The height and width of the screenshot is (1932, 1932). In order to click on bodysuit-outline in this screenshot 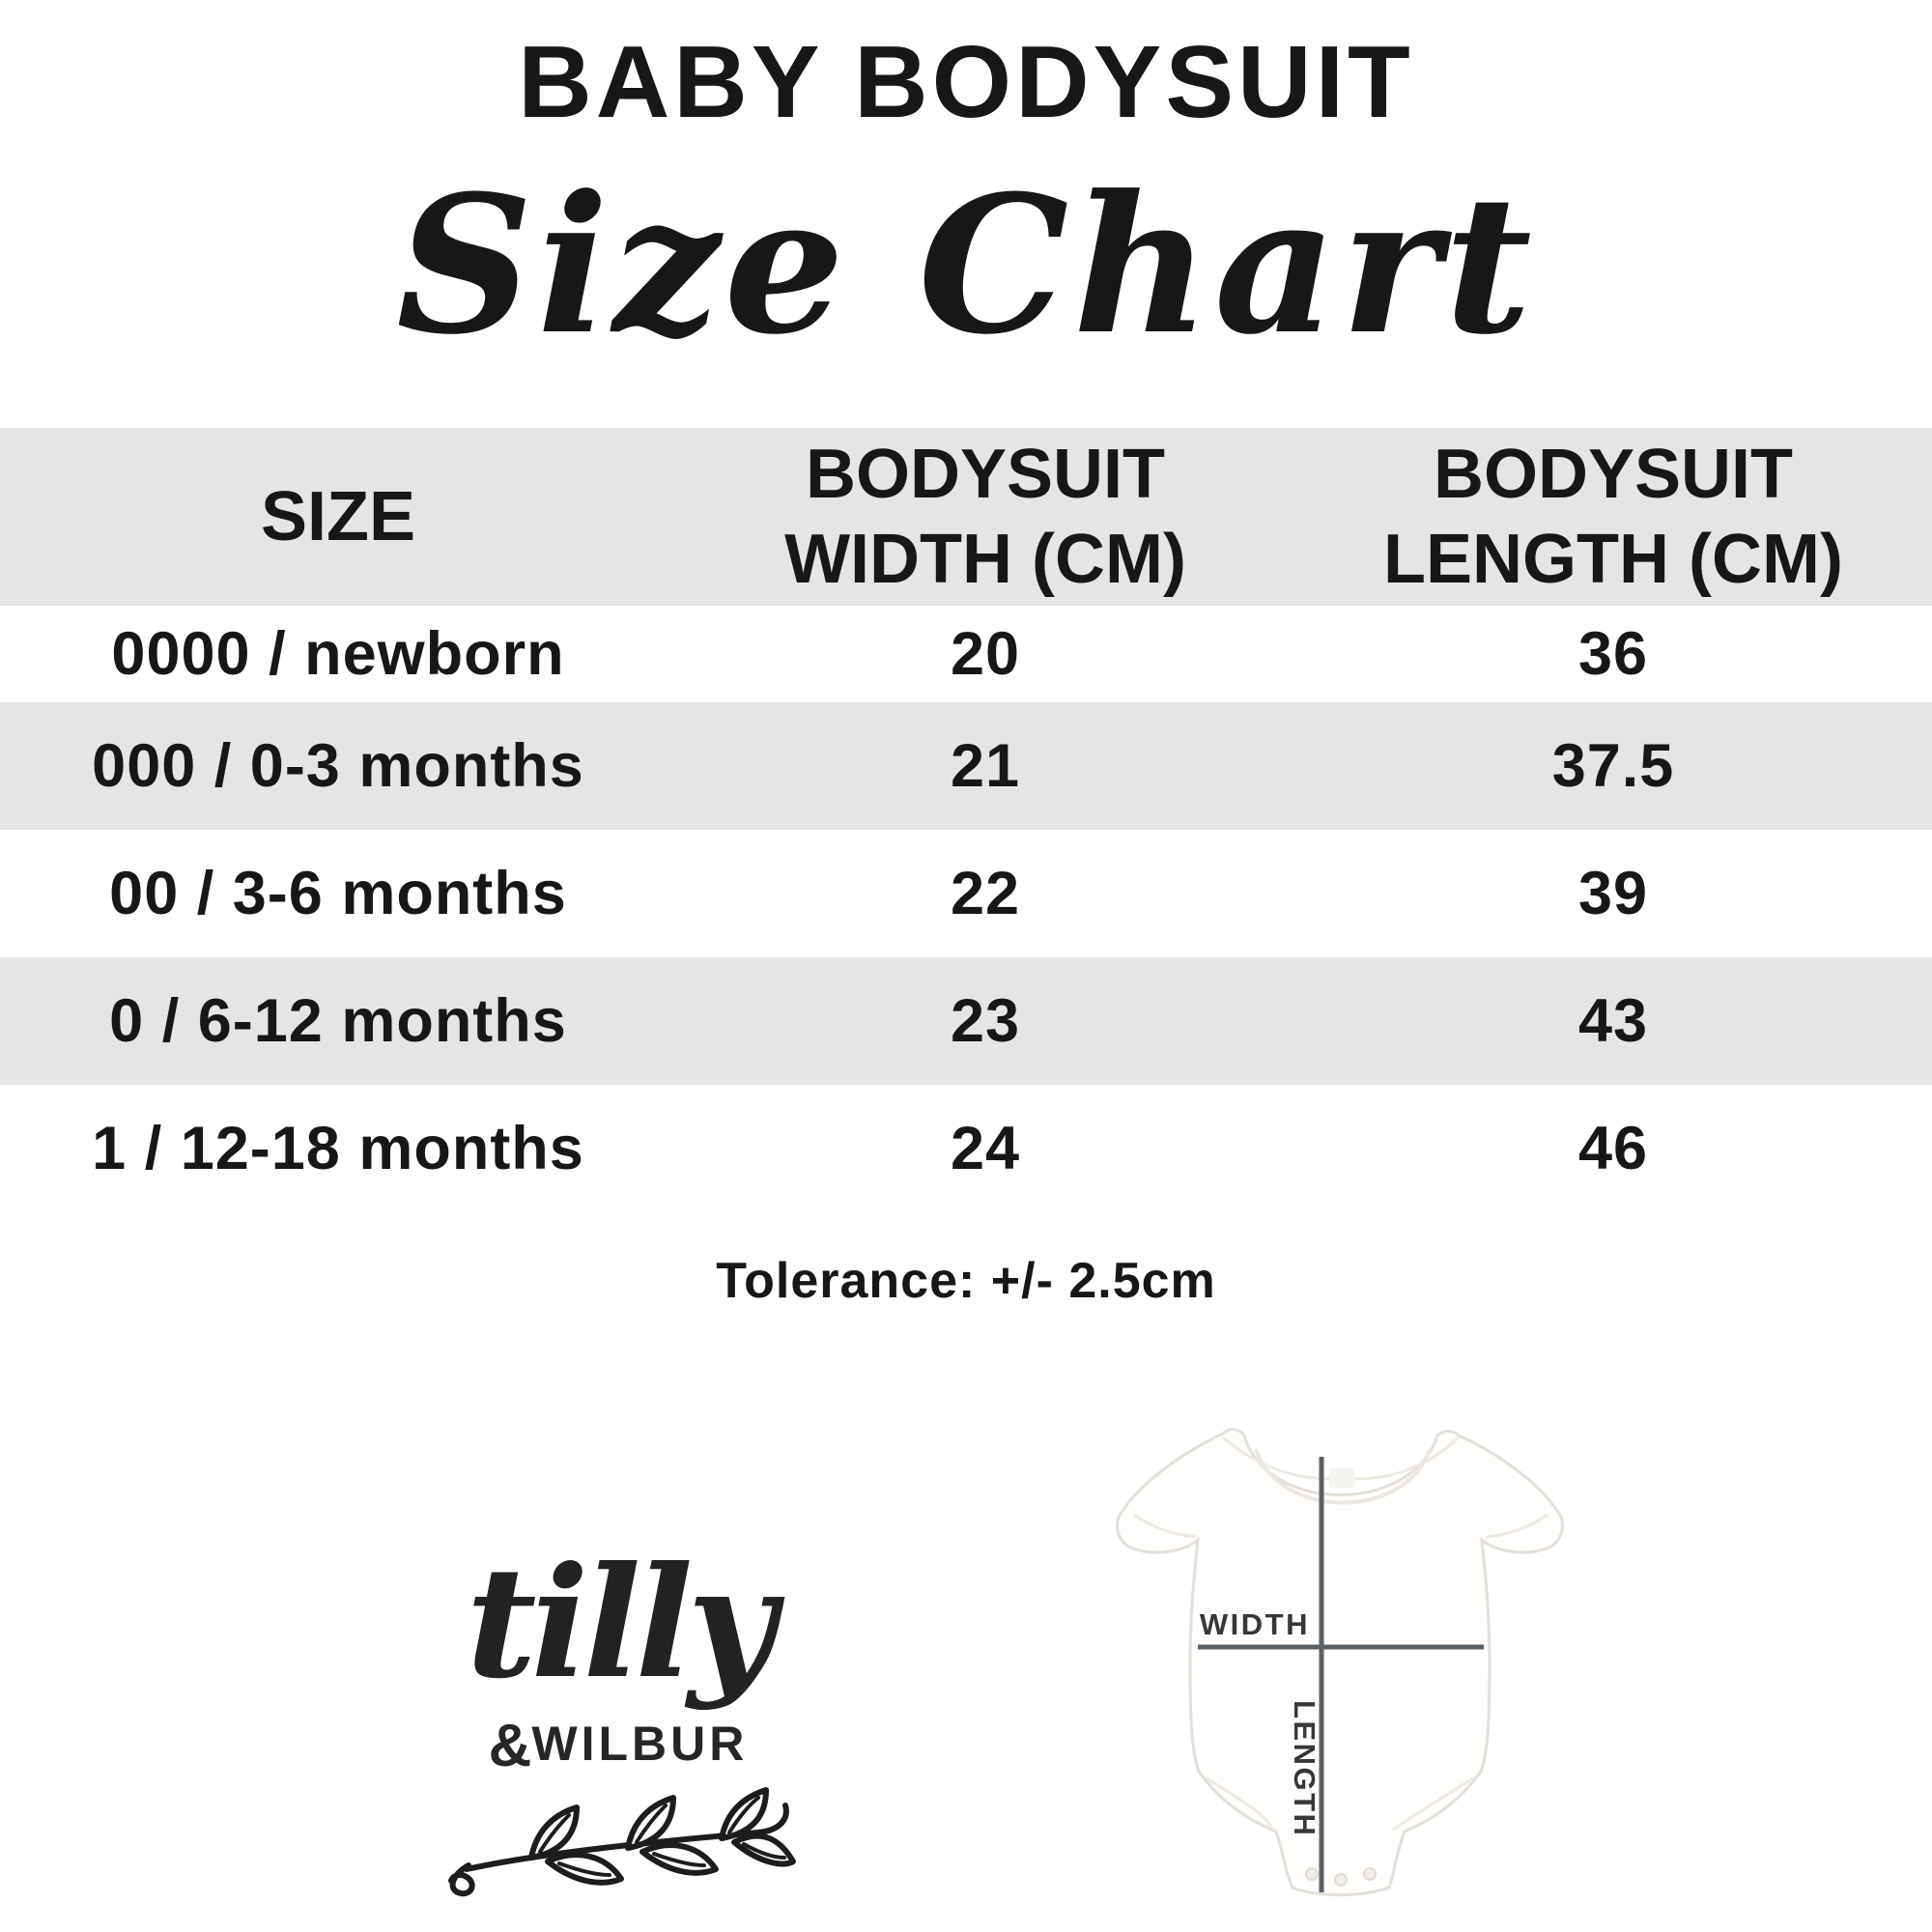, I will do `click(1340, 1662)`.